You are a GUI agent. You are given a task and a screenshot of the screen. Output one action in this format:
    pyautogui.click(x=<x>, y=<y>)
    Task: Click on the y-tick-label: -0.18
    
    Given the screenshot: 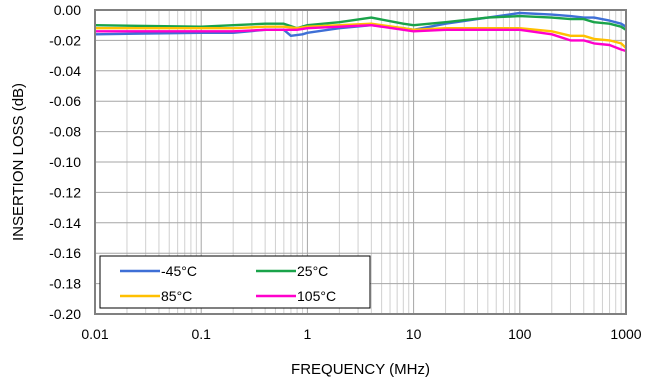 What is the action you would take?
    pyautogui.click(x=65, y=284)
    